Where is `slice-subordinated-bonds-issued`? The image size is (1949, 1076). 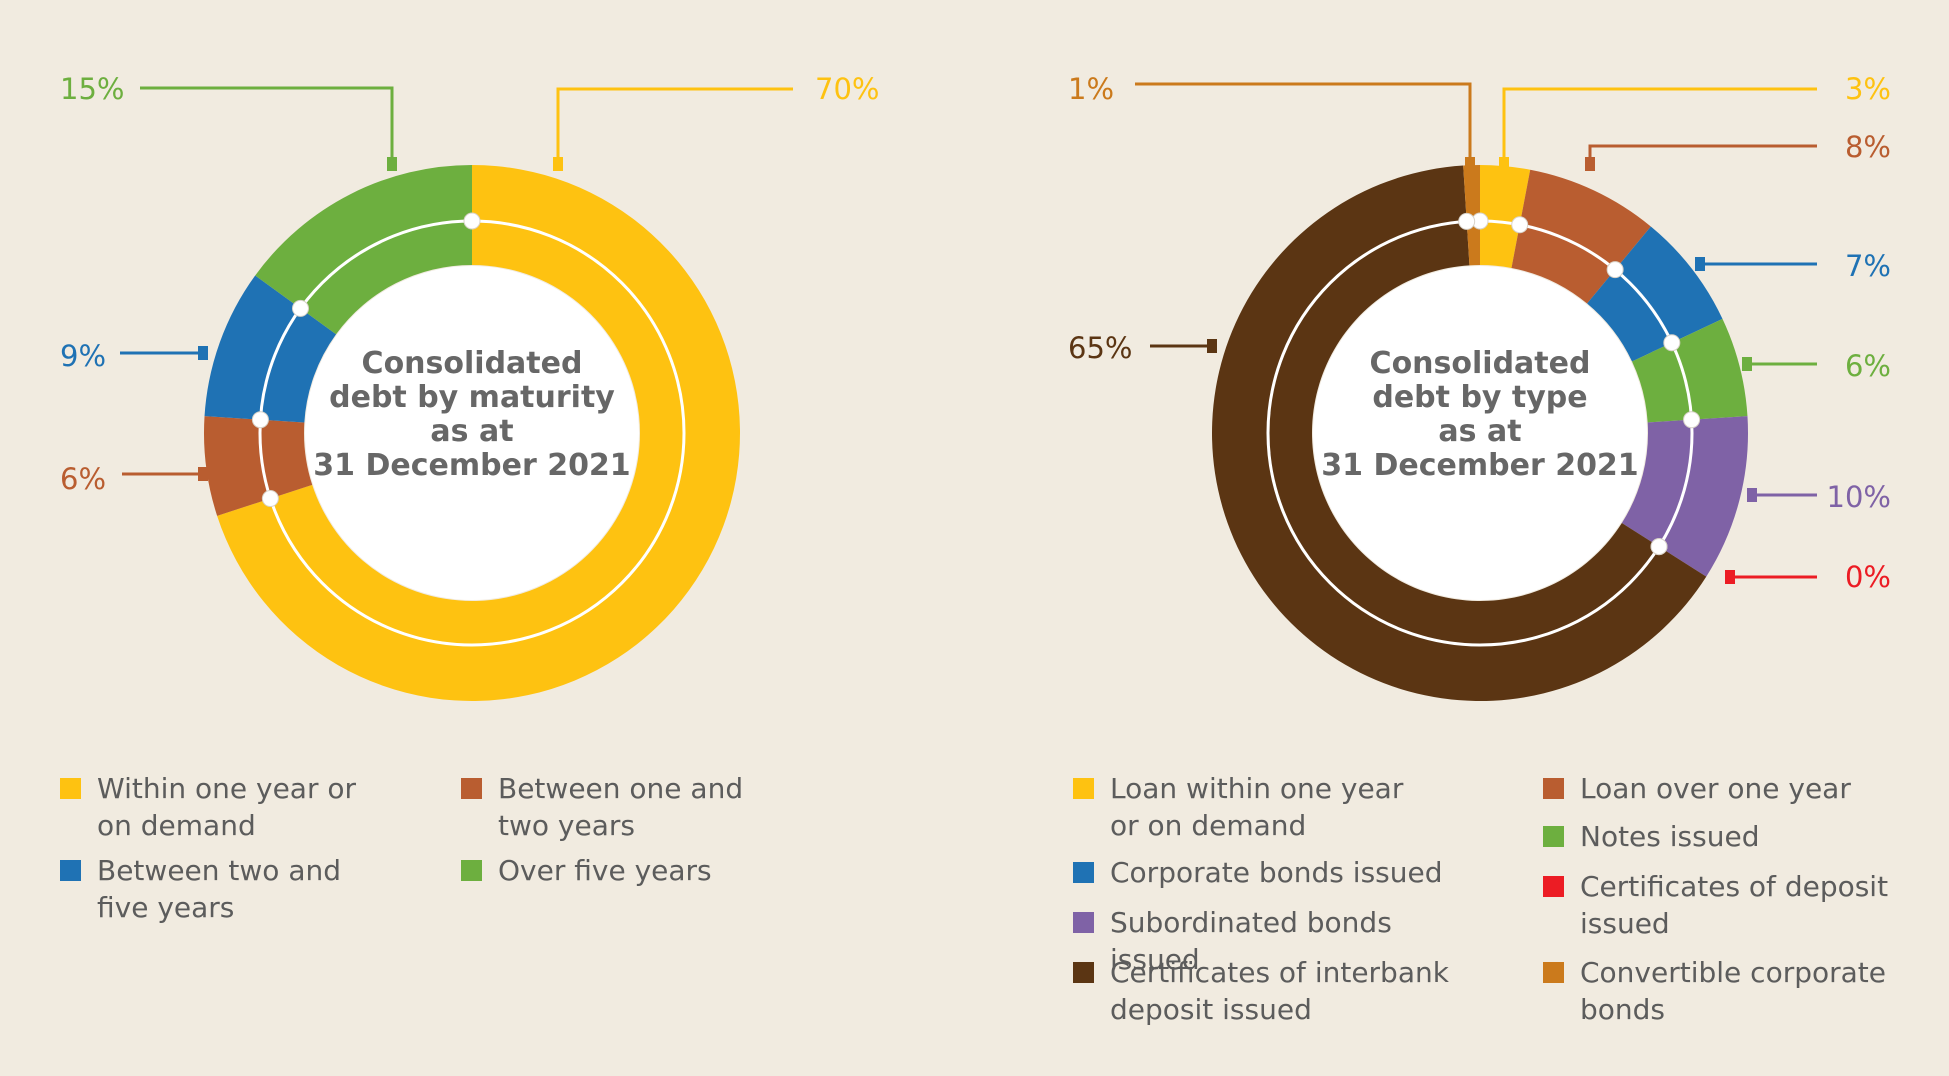
slice-subordinated-bonds-issued is located at coordinates (1684, 496).